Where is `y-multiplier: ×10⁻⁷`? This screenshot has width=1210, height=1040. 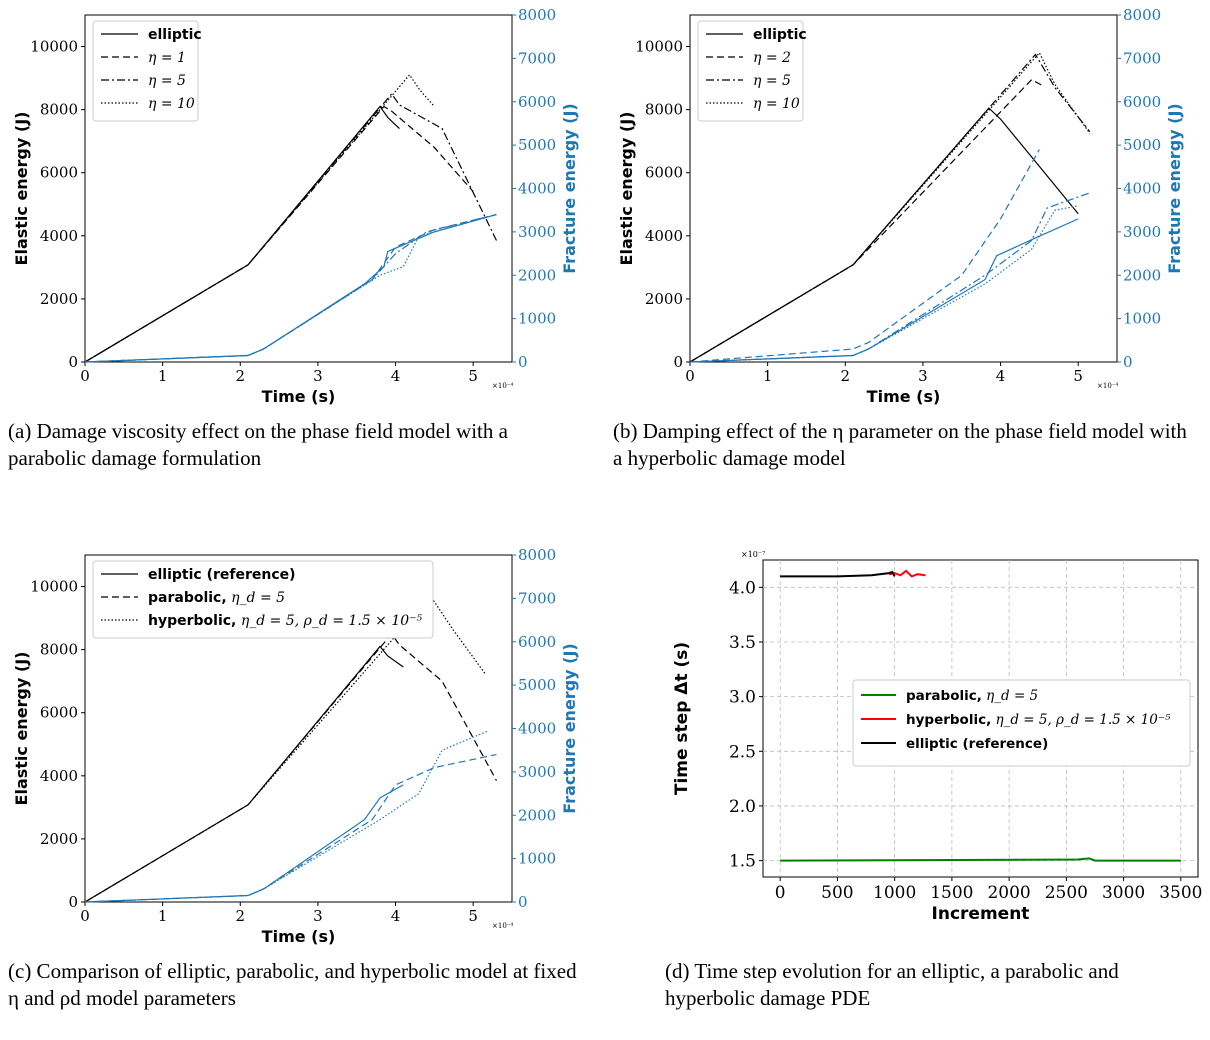
y-multiplier: ×10⁻⁷ is located at coordinates (753, 554).